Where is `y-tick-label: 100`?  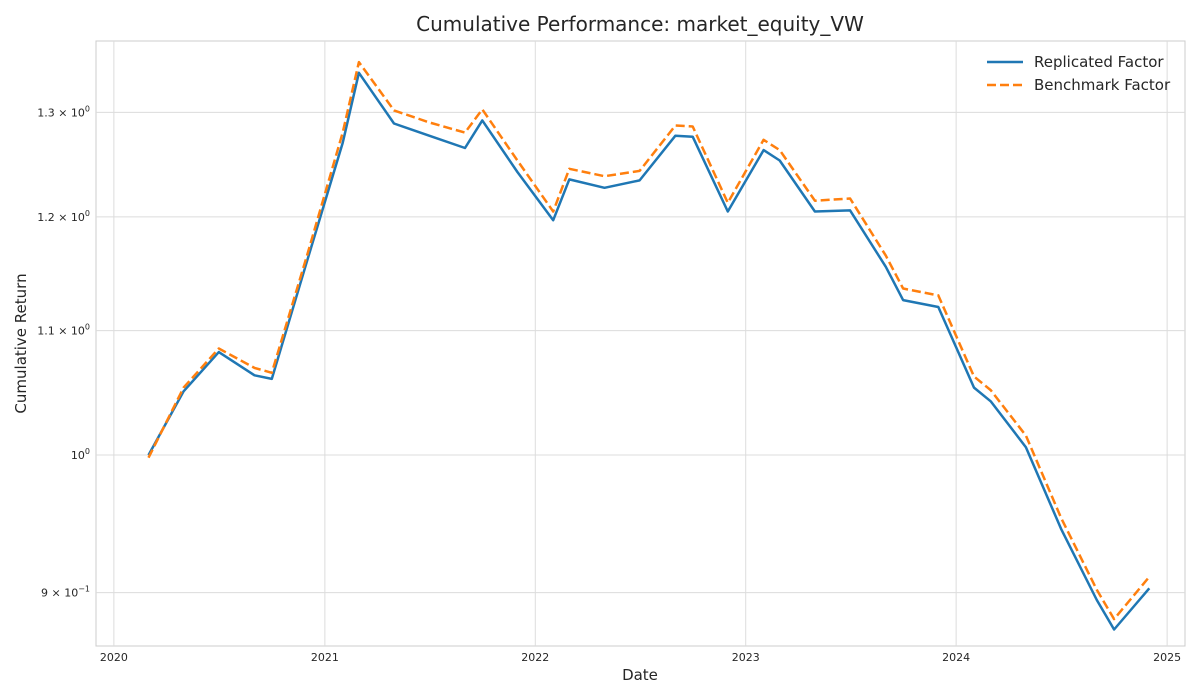
y-tick-label: 100 is located at coordinates (80, 454).